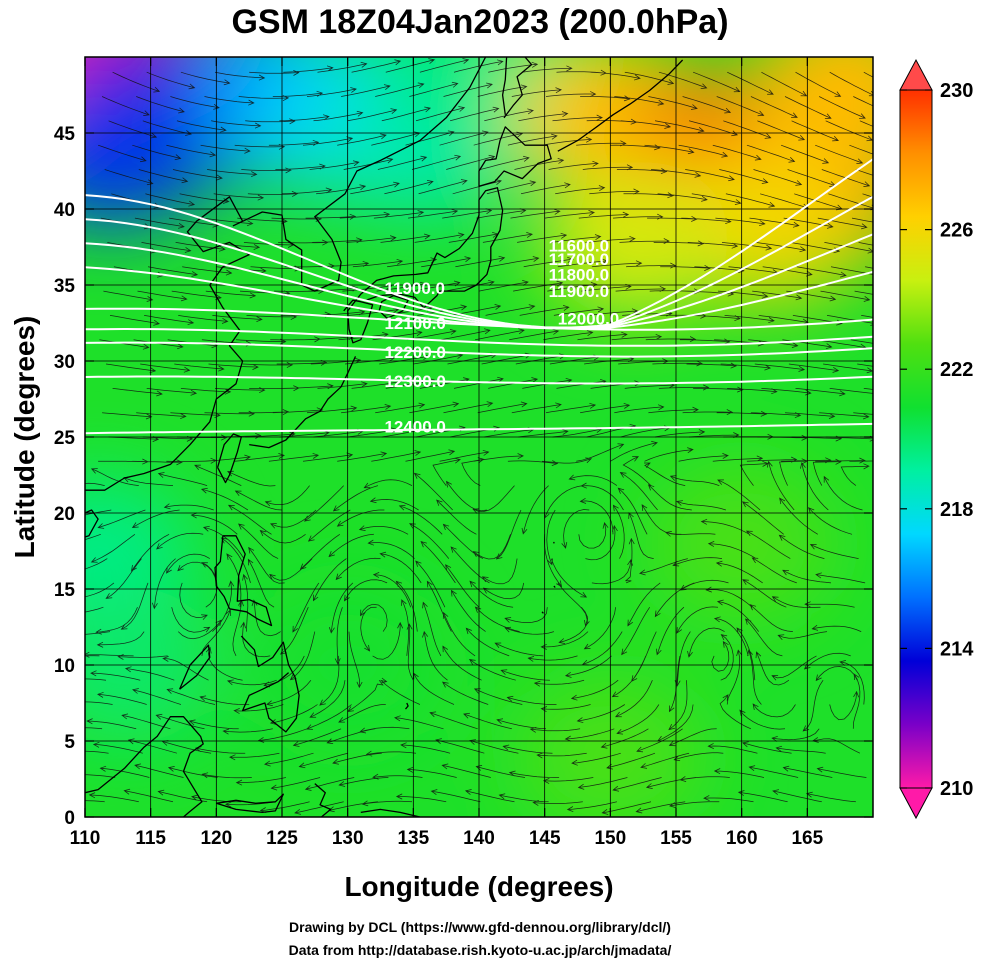 This screenshot has width=982, height=962. I want to click on contour-label: 12000.0, so click(588, 318).